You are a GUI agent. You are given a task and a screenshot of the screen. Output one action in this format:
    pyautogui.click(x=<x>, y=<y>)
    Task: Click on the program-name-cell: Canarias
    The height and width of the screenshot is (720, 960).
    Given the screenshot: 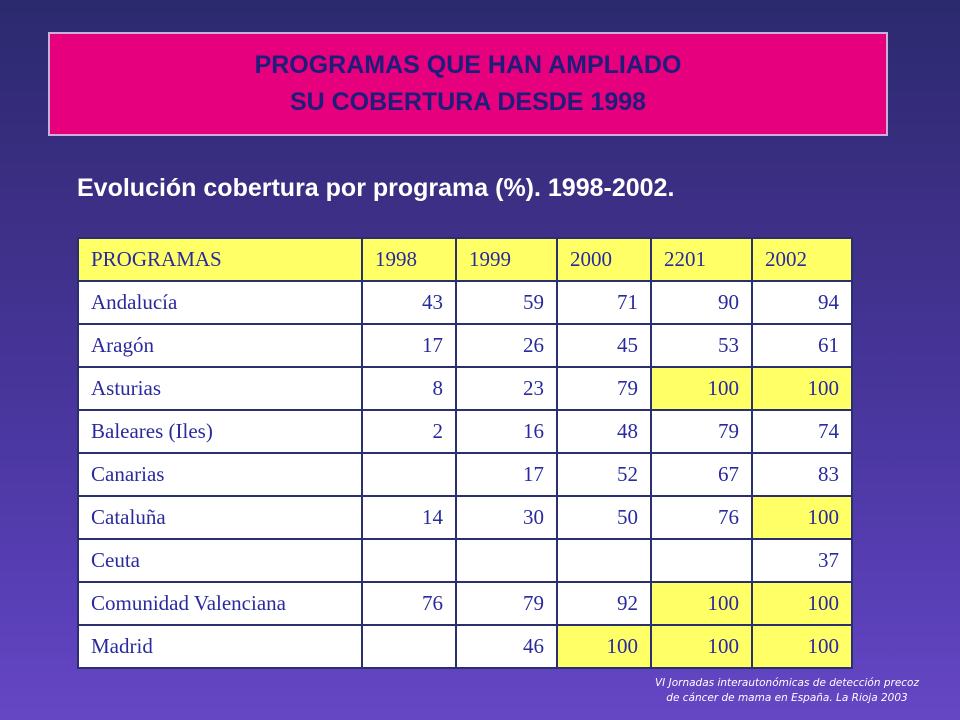 What is the action you would take?
    pyautogui.click(x=220, y=474)
    